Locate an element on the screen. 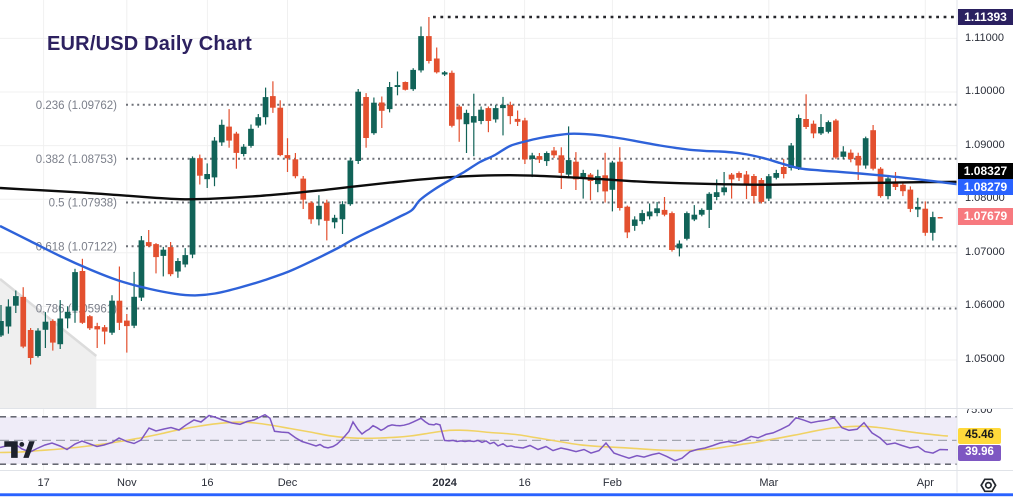  svg-text: 0.5 (1.07938) is located at coordinates (83, 204).